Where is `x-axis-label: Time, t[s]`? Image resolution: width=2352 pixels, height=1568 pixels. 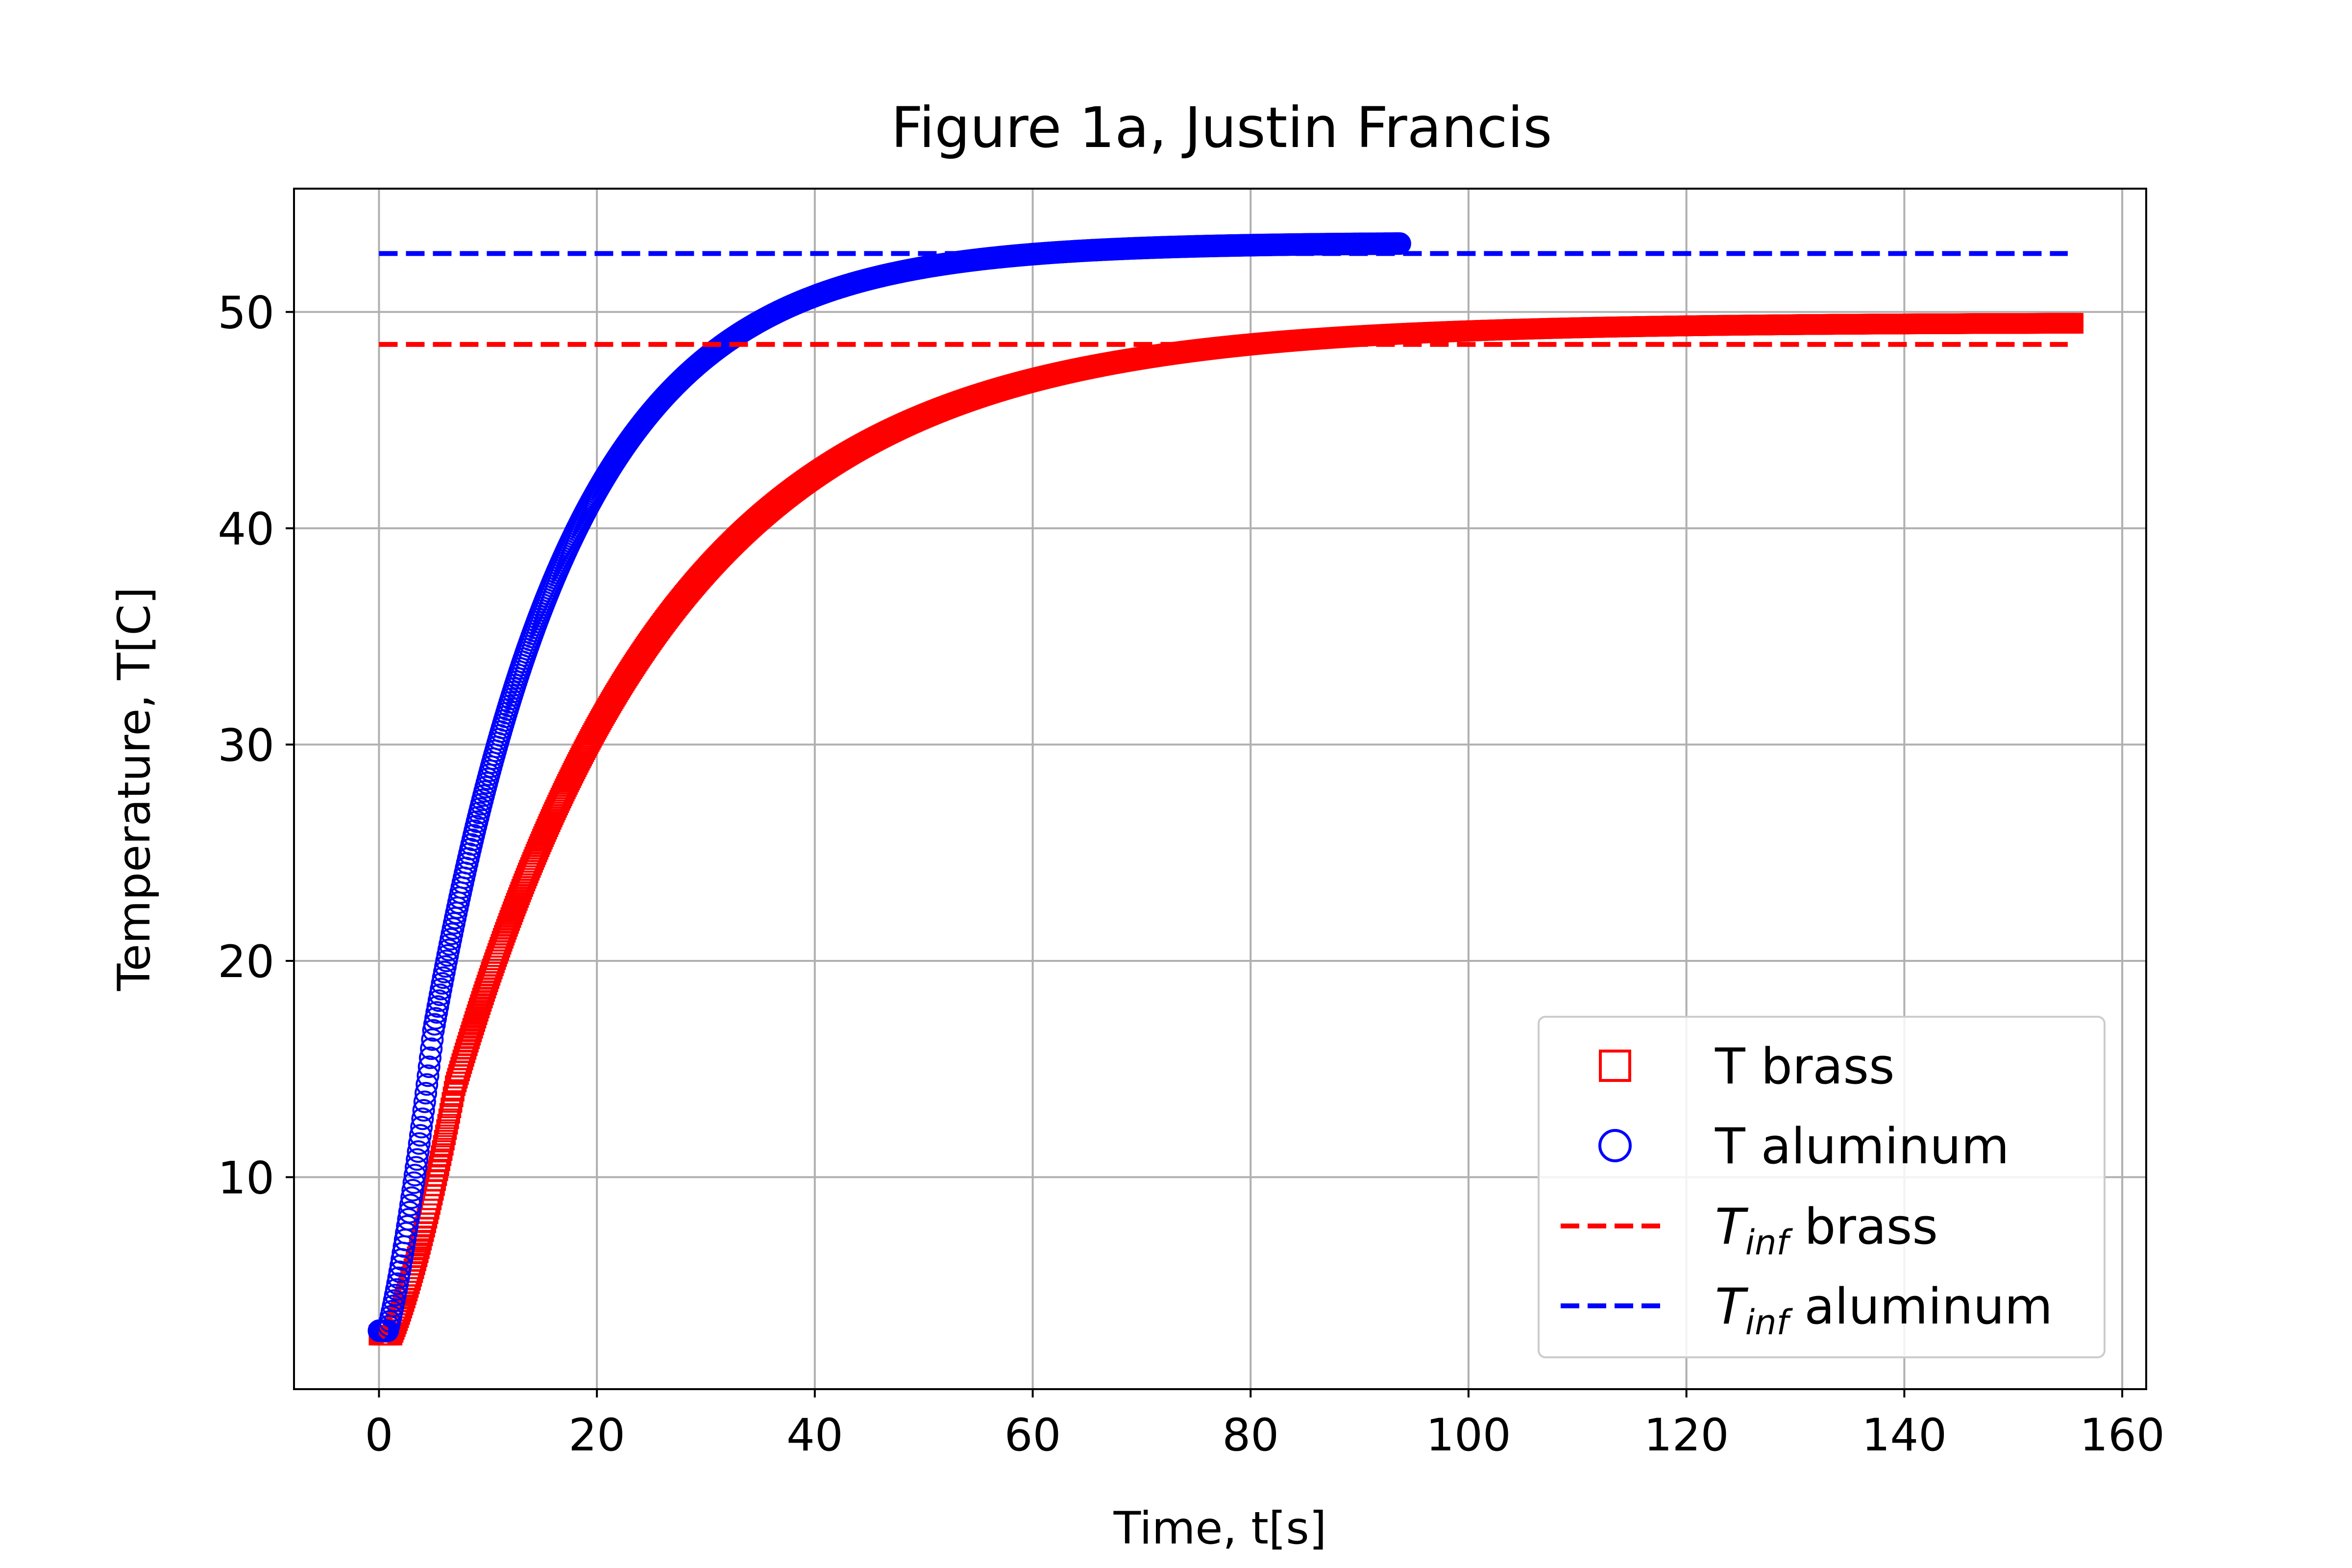
x-axis-label: Time, t[s] is located at coordinates (1220, 1528).